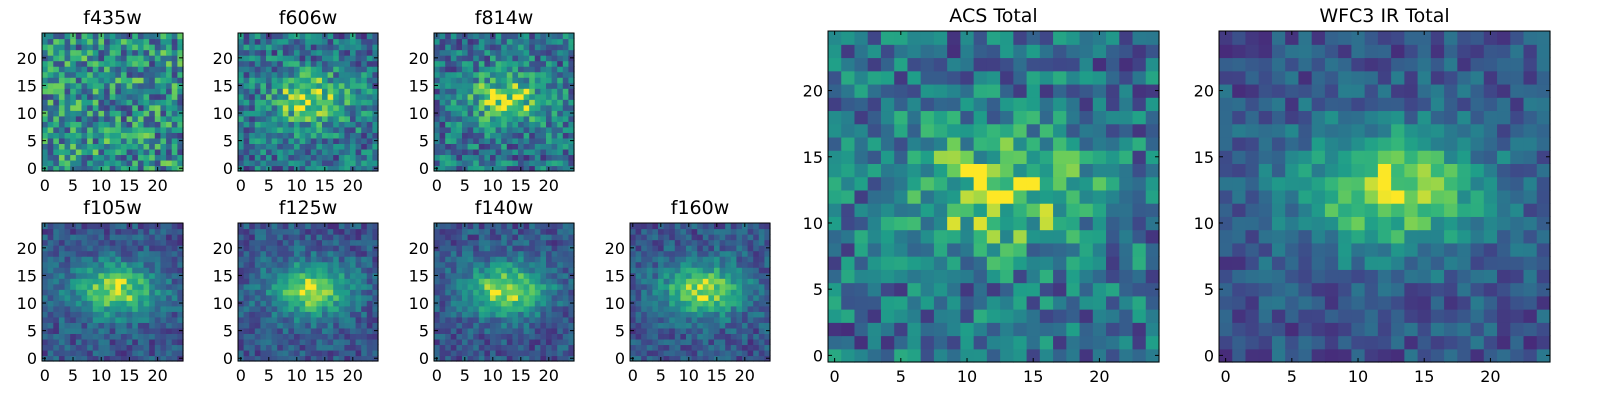 The height and width of the screenshot is (400, 1600). What do you see at coordinates (27, 248) in the screenshot?
I see `y-tick-label: 20` at bounding box center [27, 248].